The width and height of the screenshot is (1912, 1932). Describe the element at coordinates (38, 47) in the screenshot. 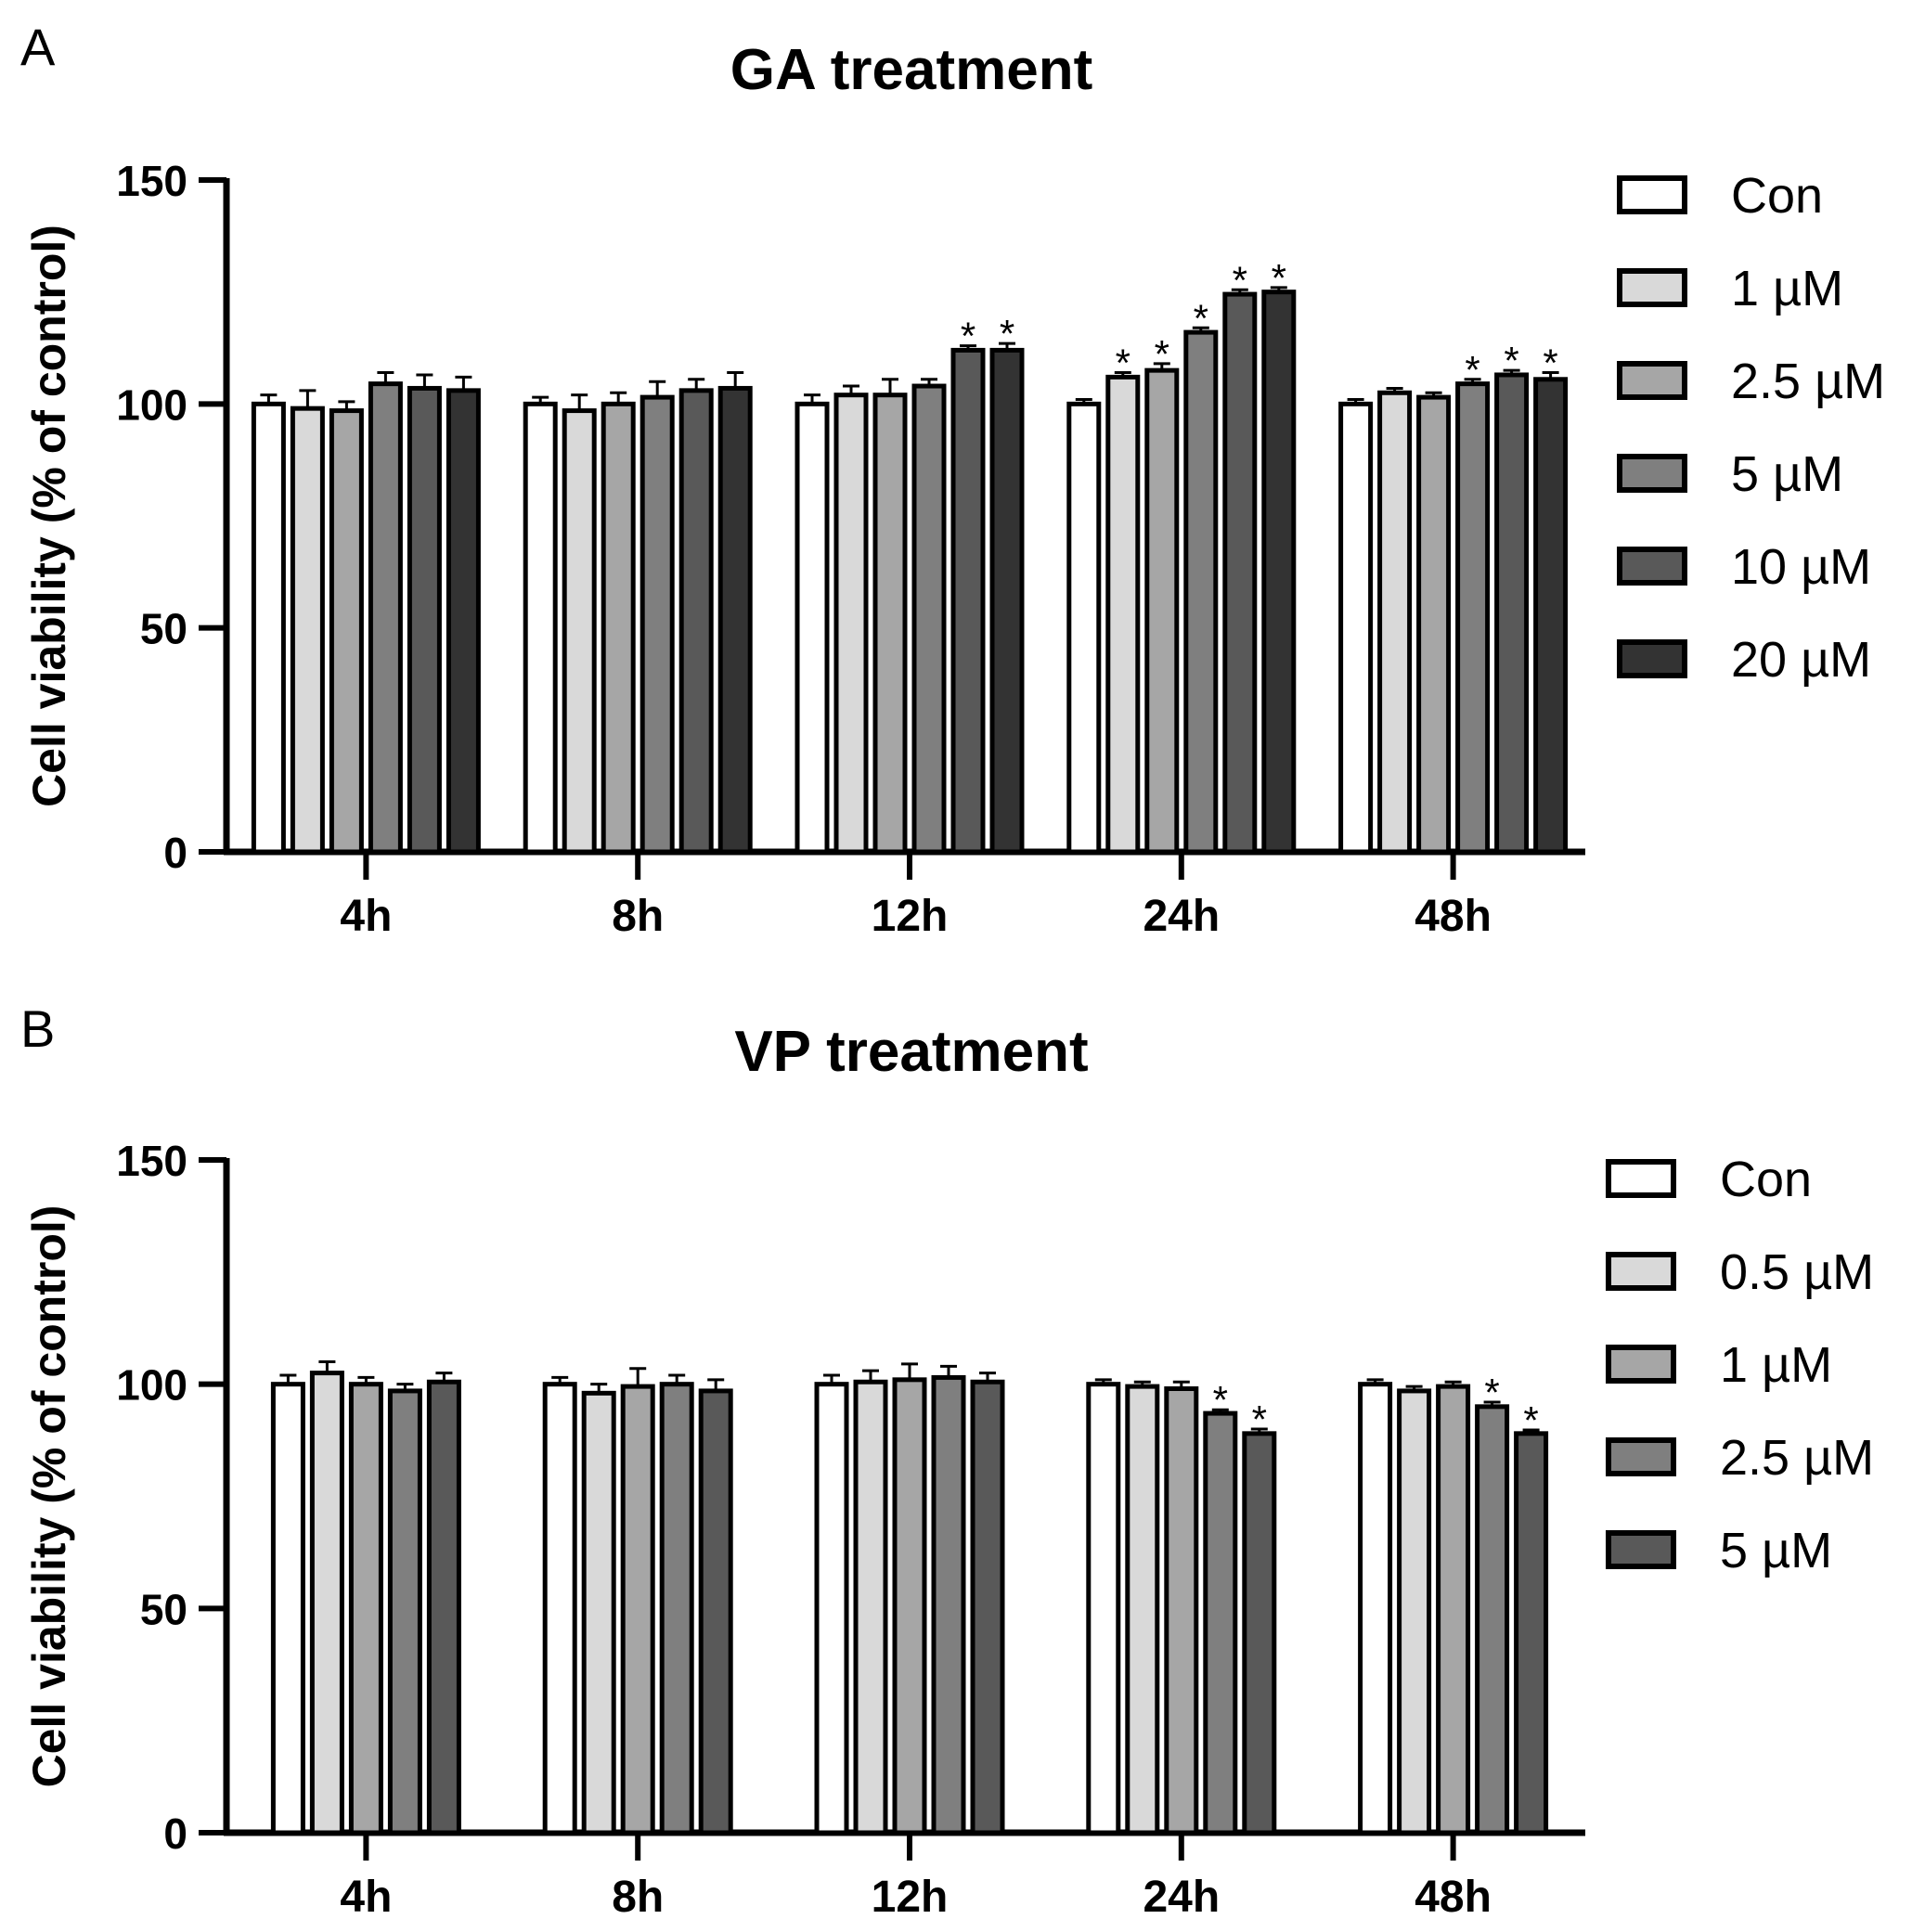

I see `panel-label: A` at that location.